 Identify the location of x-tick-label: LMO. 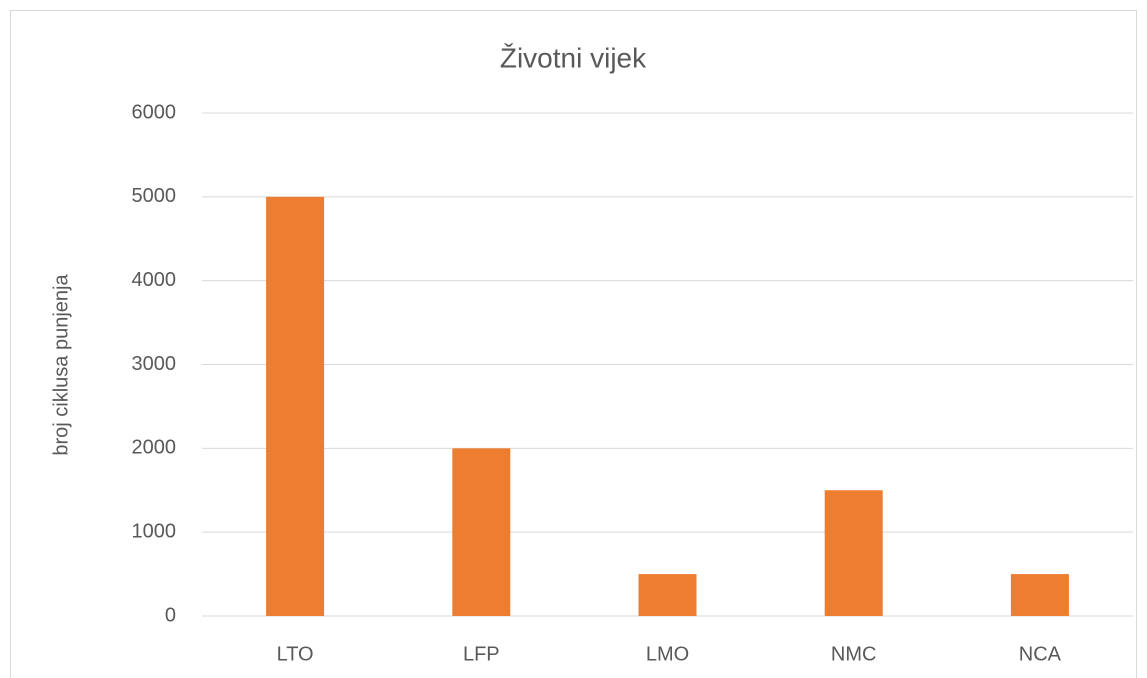
(667, 654).